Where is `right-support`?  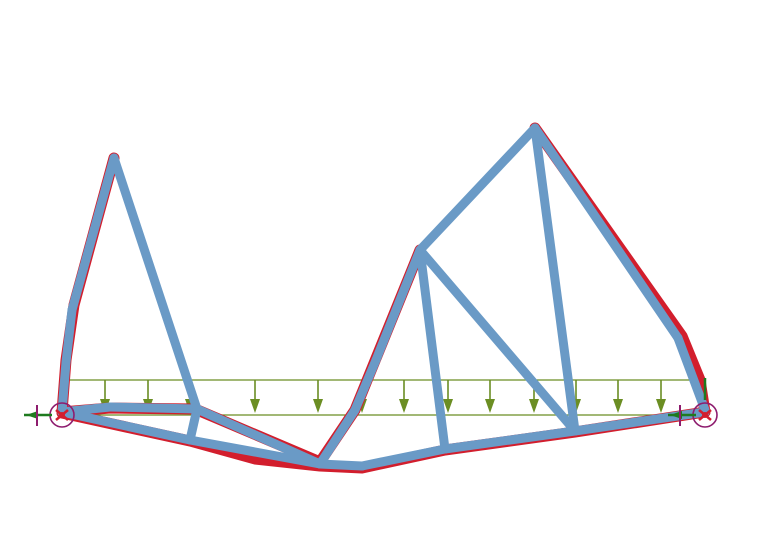
right-support is located at coordinates (693, 403).